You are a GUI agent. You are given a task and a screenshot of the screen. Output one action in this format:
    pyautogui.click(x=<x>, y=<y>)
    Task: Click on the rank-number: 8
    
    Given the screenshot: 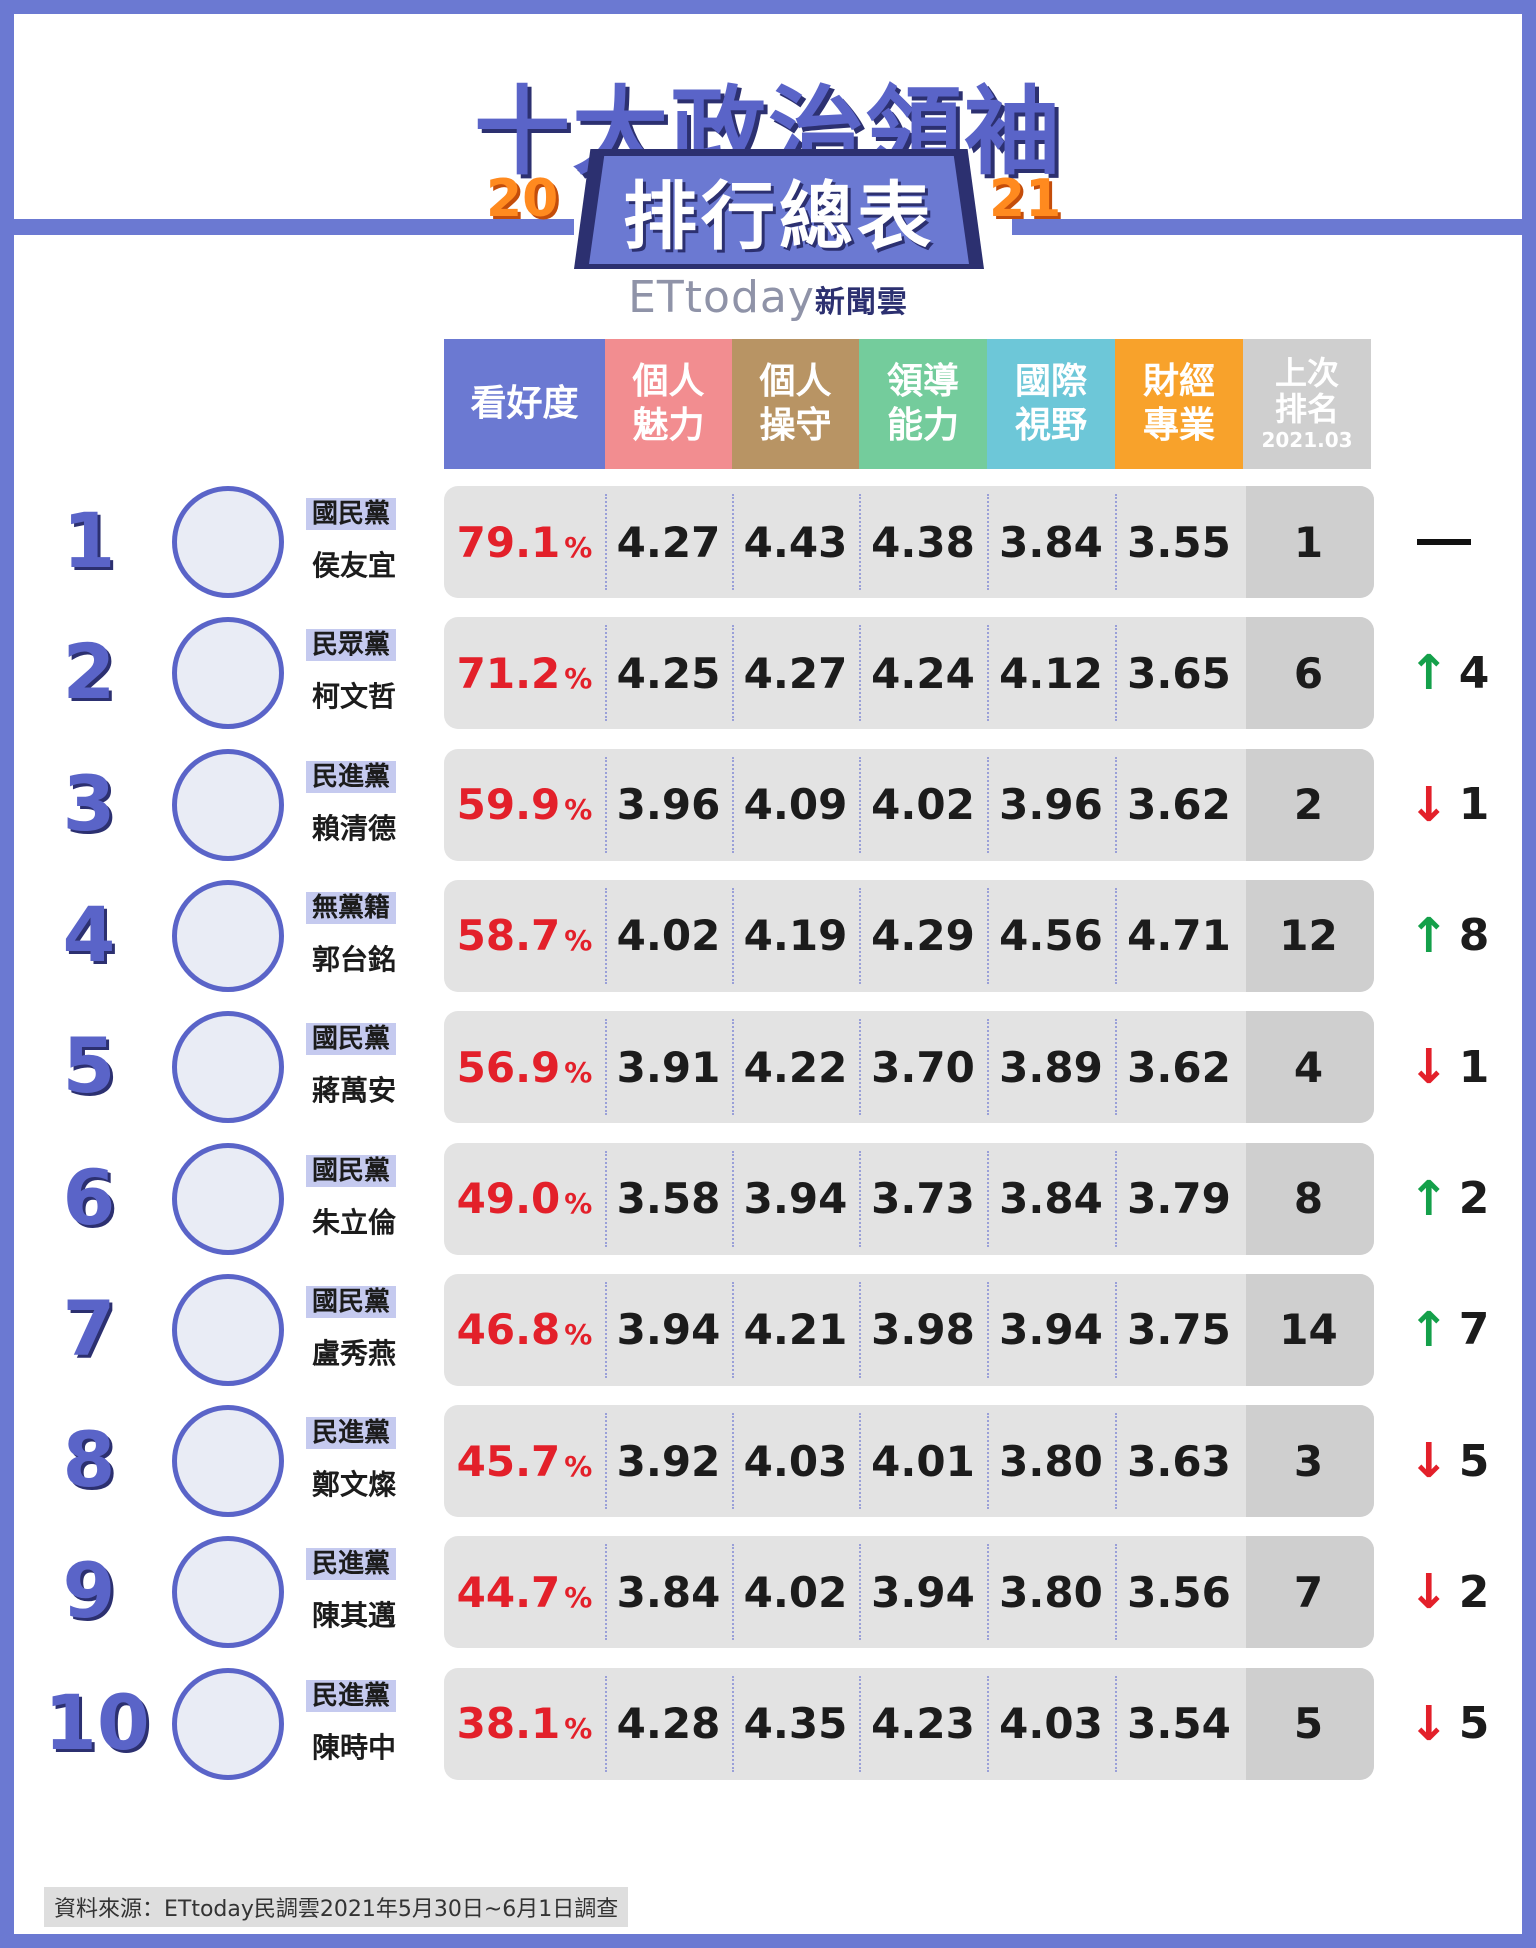 What is the action you would take?
    pyautogui.click(x=89, y=1460)
    